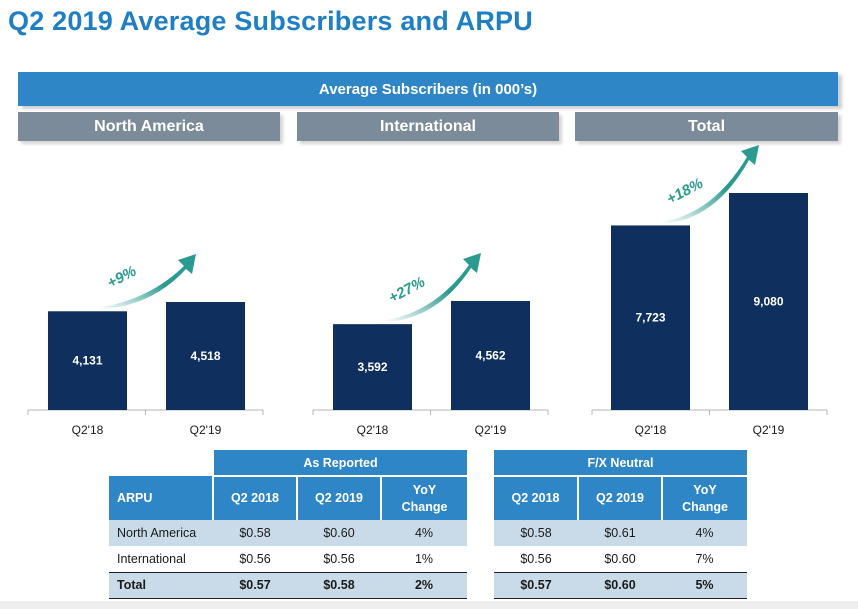 The width and height of the screenshot is (858, 609). Describe the element at coordinates (429, 605) in the screenshot. I see `footer-strip` at that location.